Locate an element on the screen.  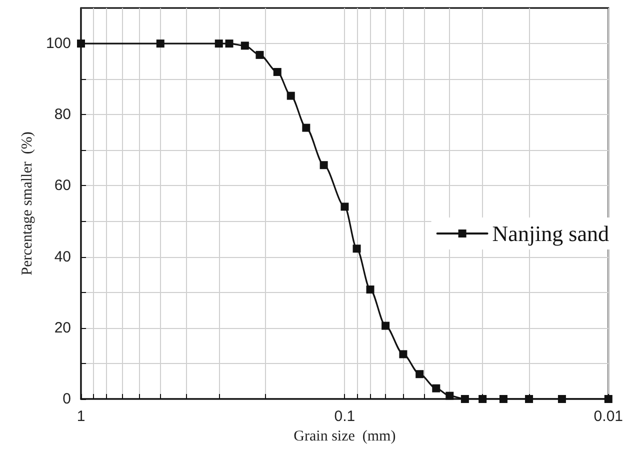
x-tick-label: 0.01 is located at coordinates (609, 416).